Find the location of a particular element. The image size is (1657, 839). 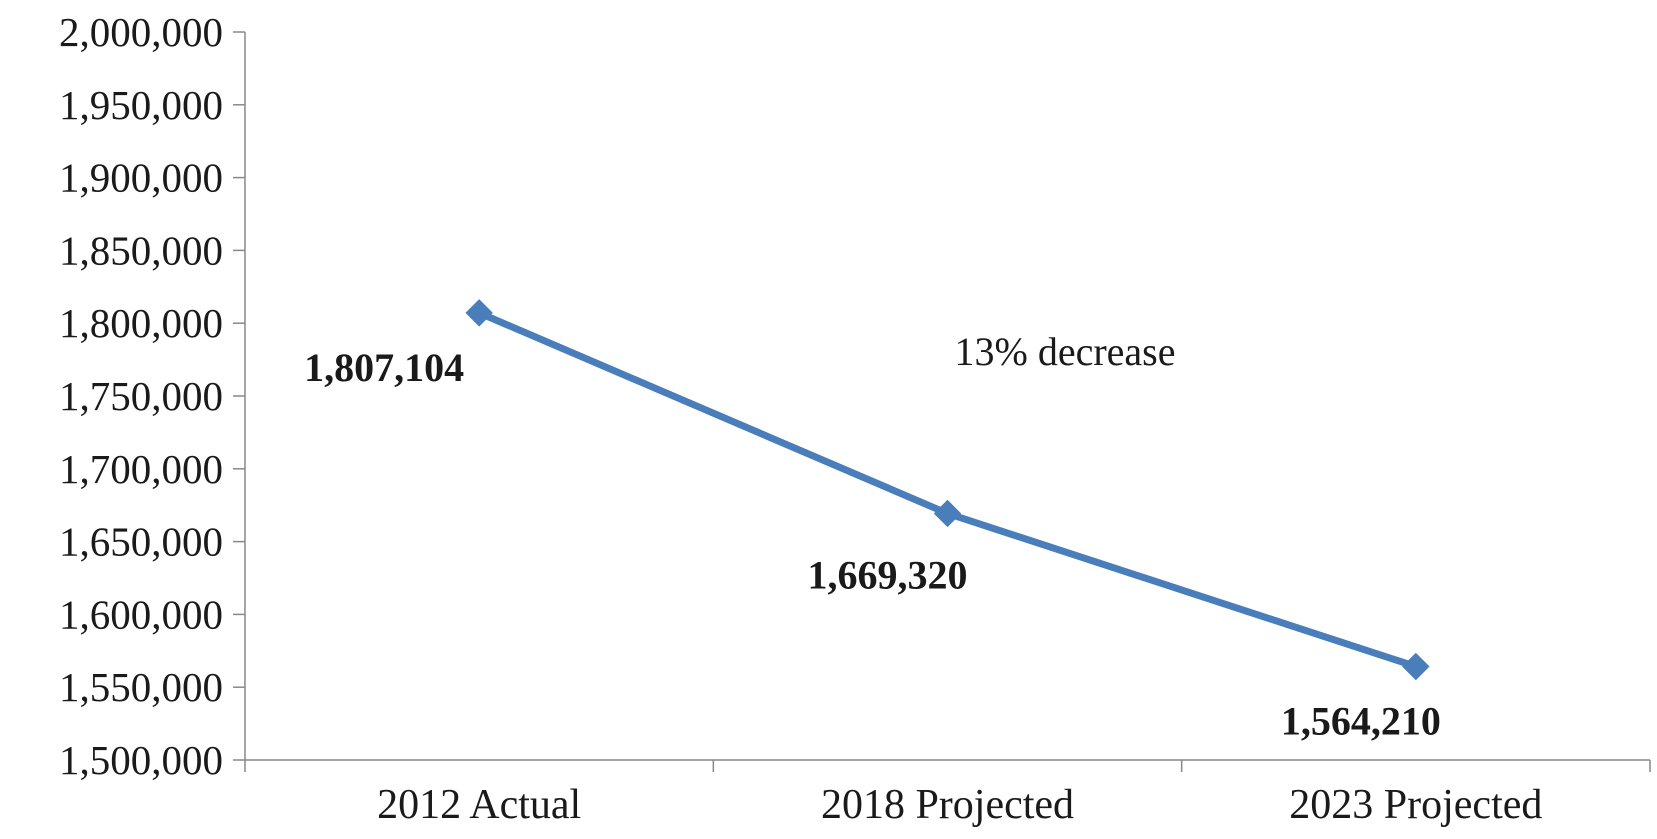

x-tick-label: 2023 Projected is located at coordinates (1415, 805).